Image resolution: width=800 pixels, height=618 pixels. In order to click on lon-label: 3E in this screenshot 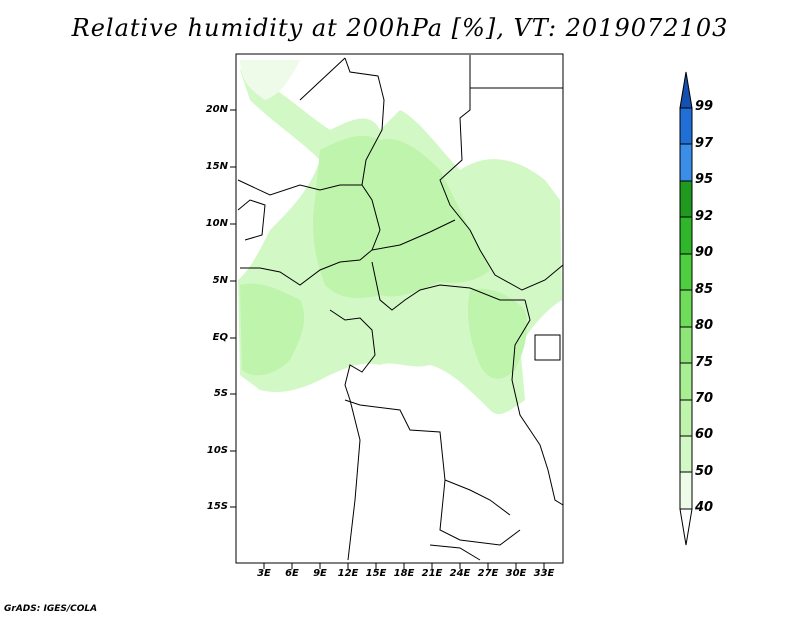, I will do `click(264, 573)`.